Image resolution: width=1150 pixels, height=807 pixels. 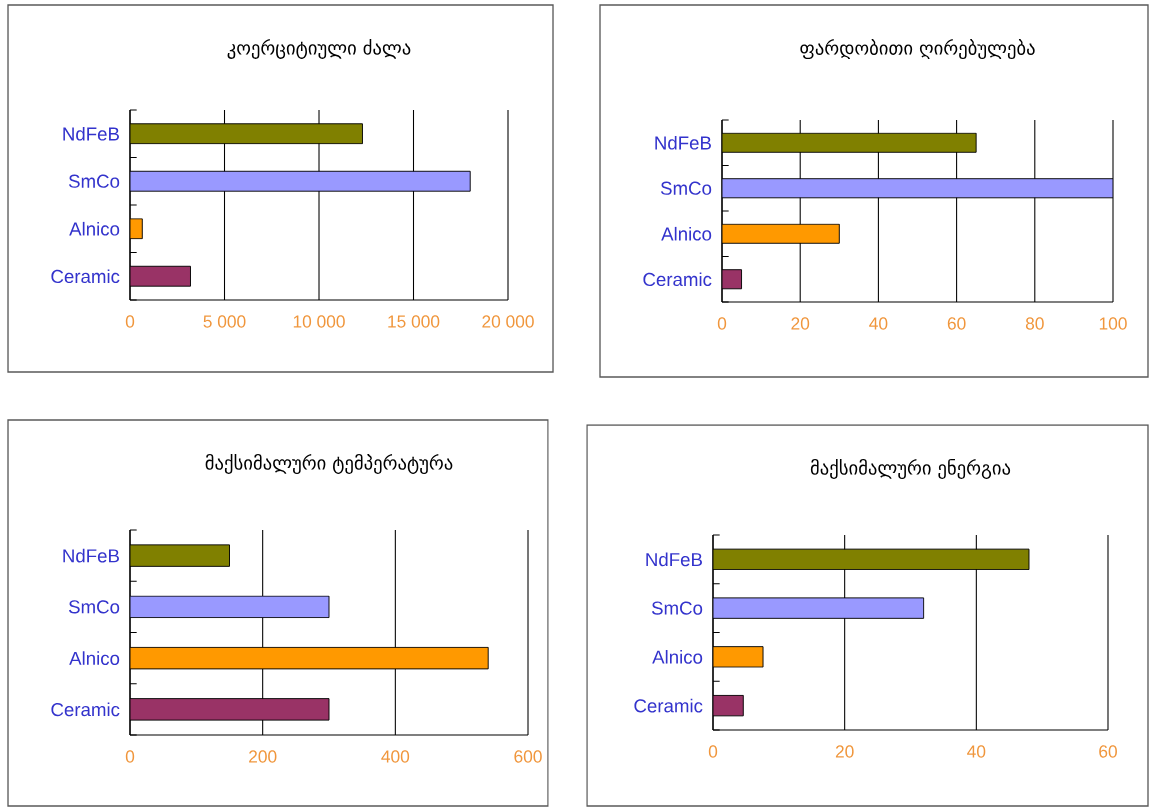 What do you see at coordinates (910, 468) in the screenshot?
I see `chart-title: მაქსიმალური ენერგია` at bounding box center [910, 468].